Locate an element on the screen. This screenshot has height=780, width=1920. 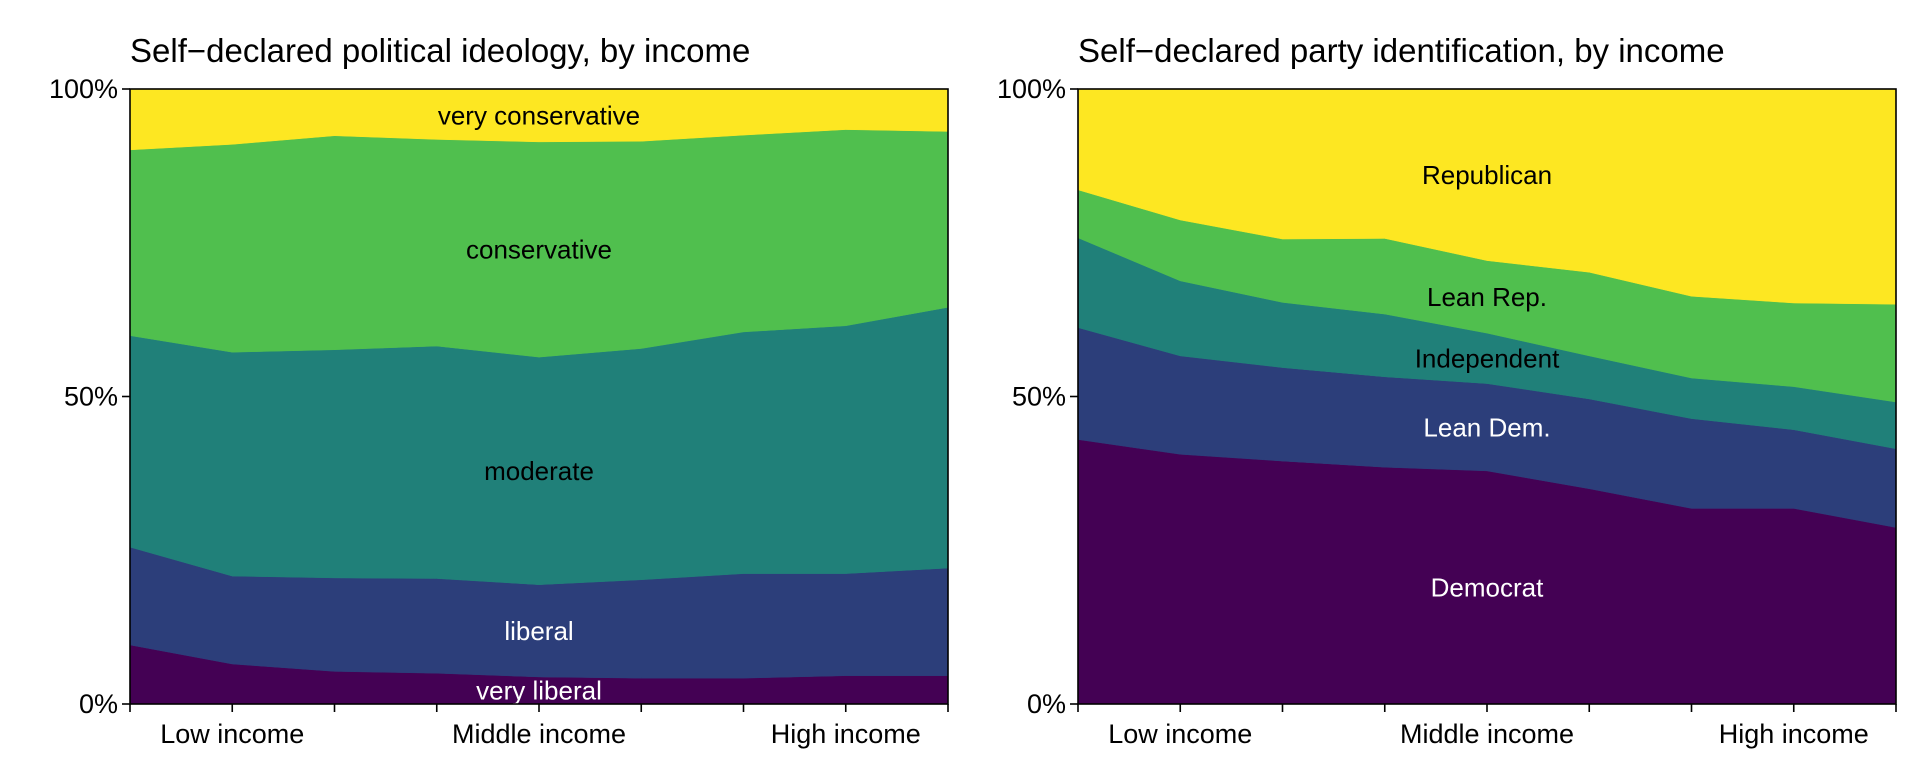
ideology-x-tick-label: Middle income is located at coordinates (539, 734).